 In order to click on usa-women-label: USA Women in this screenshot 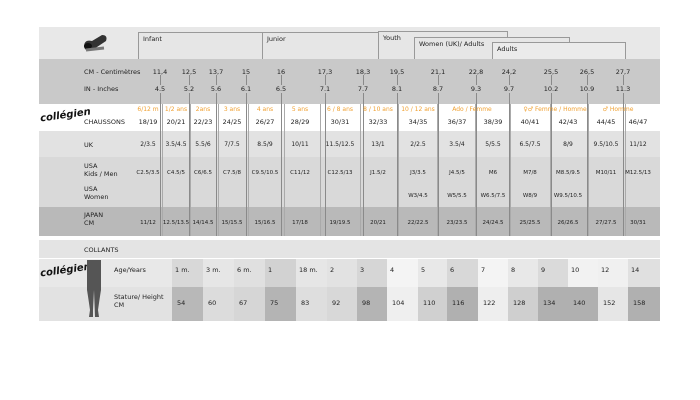, I will do `click(96, 193)`.